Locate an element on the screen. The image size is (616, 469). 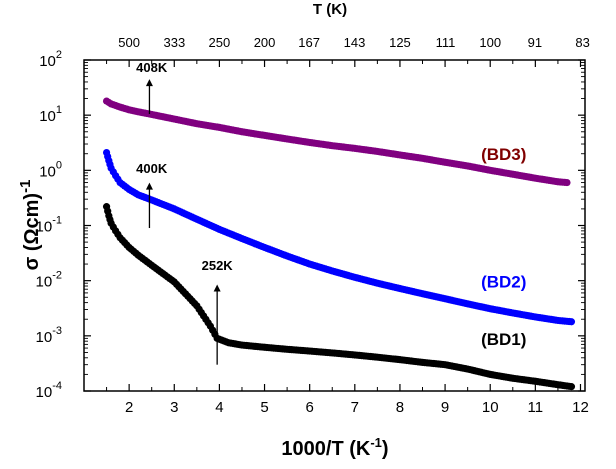
x-tick-label: 7 is located at coordinates (355, 407).